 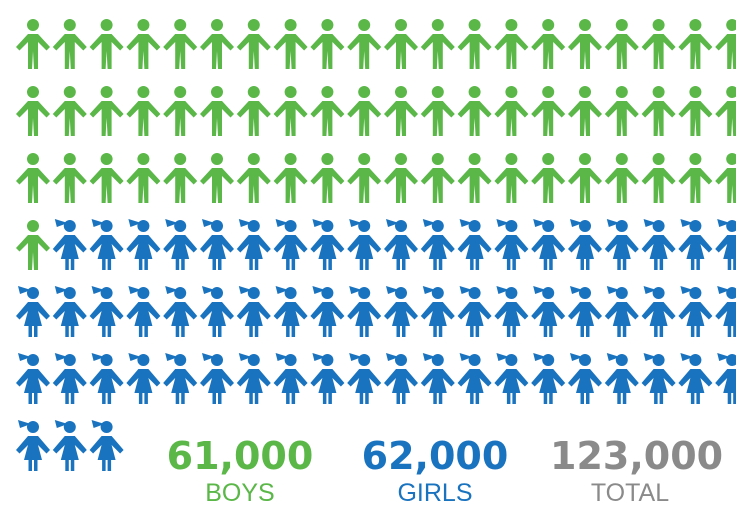 I want to click on girls-label: GIRLS, so click(x=435, y=493).